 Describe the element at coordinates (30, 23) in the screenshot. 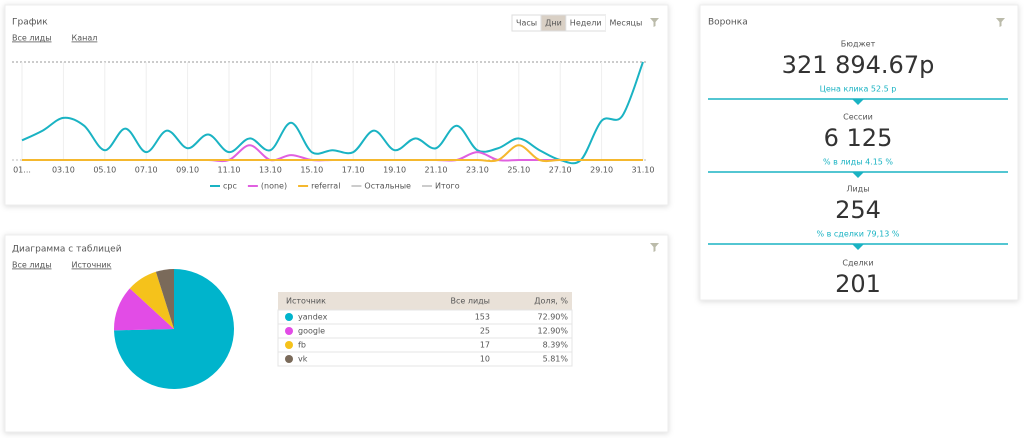

I see `graph-title: График` at that location.